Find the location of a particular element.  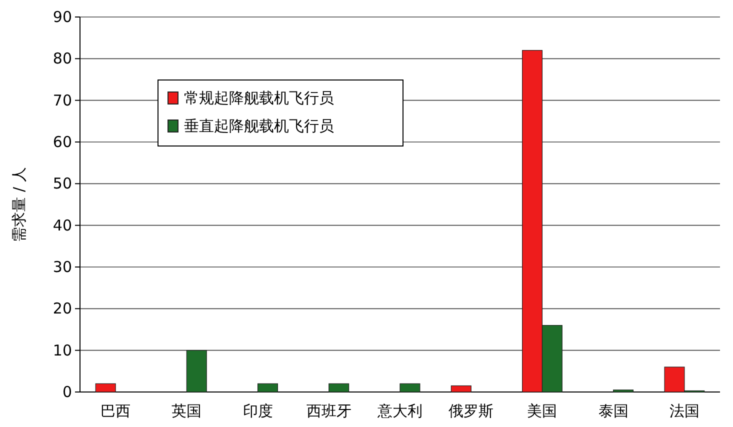

x-tick-label: 意大利 is located at coordinates (399, 411).